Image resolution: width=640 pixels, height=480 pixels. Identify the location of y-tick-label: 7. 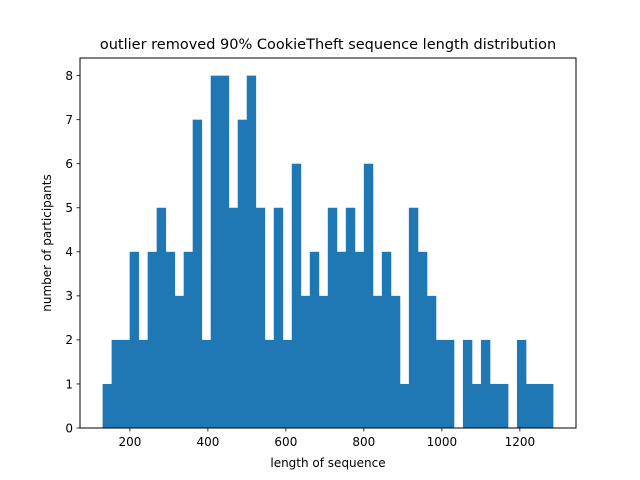
(69, 120).